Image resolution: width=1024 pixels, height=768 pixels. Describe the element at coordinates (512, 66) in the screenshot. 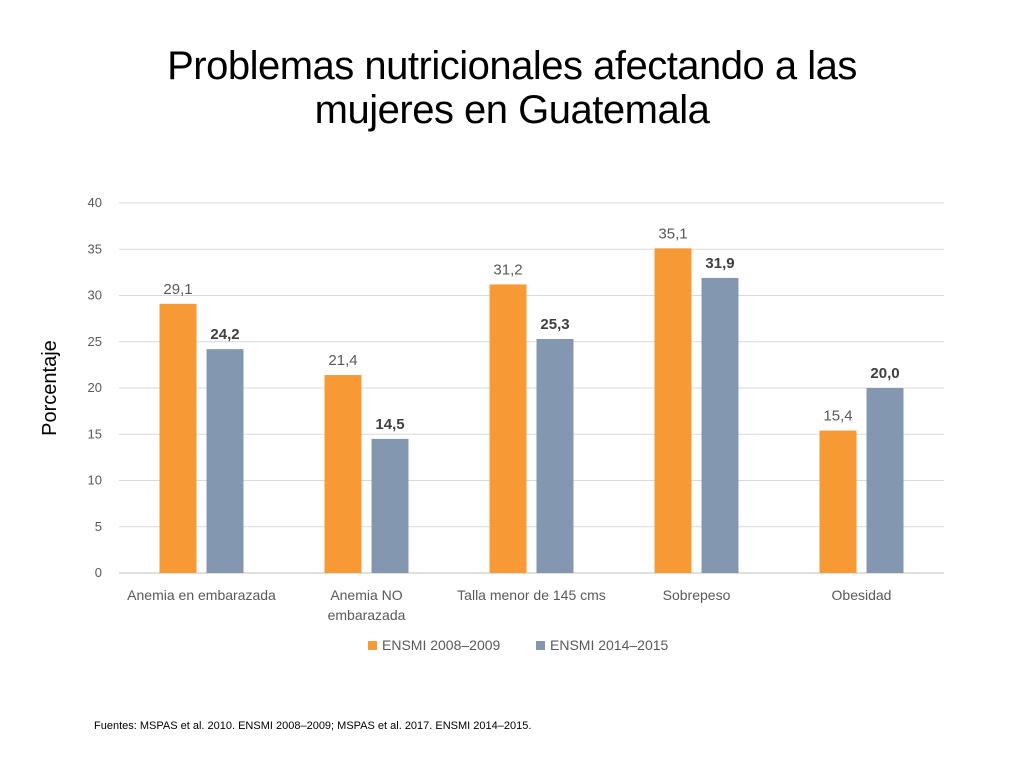

I see `slide-title-line-1: Problemas nutricionales afectando a las` at that location.